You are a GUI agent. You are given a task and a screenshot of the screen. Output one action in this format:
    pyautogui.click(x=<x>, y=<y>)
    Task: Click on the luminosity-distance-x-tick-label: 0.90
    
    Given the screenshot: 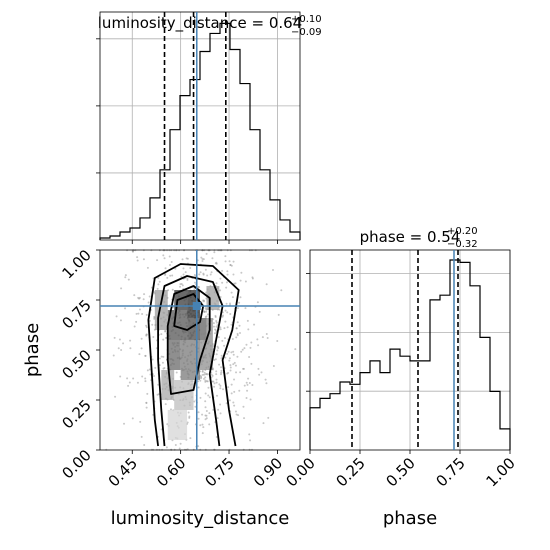 What is the action you would take?
    pyautogui.click(x=268, y=472)
    